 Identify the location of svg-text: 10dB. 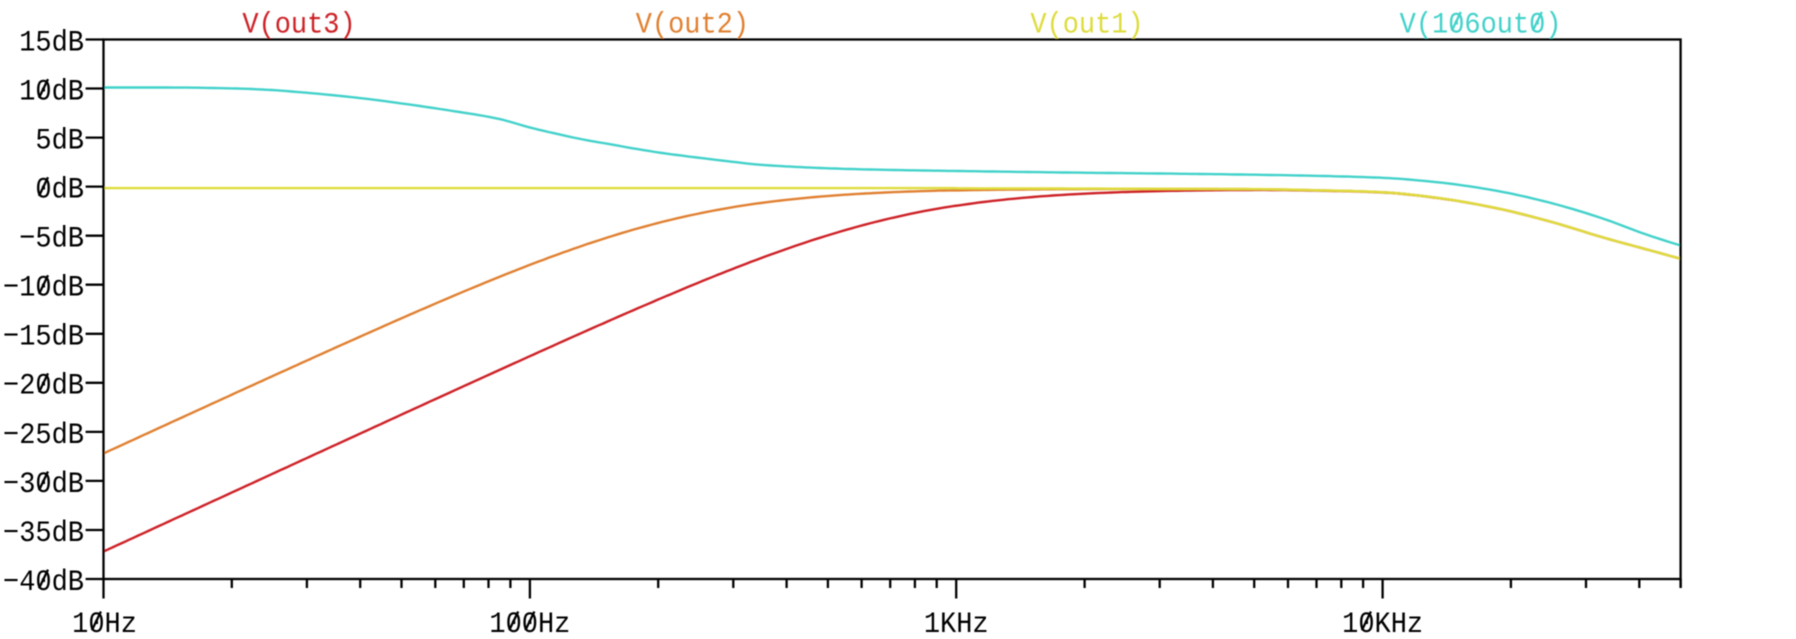
(51, 91).